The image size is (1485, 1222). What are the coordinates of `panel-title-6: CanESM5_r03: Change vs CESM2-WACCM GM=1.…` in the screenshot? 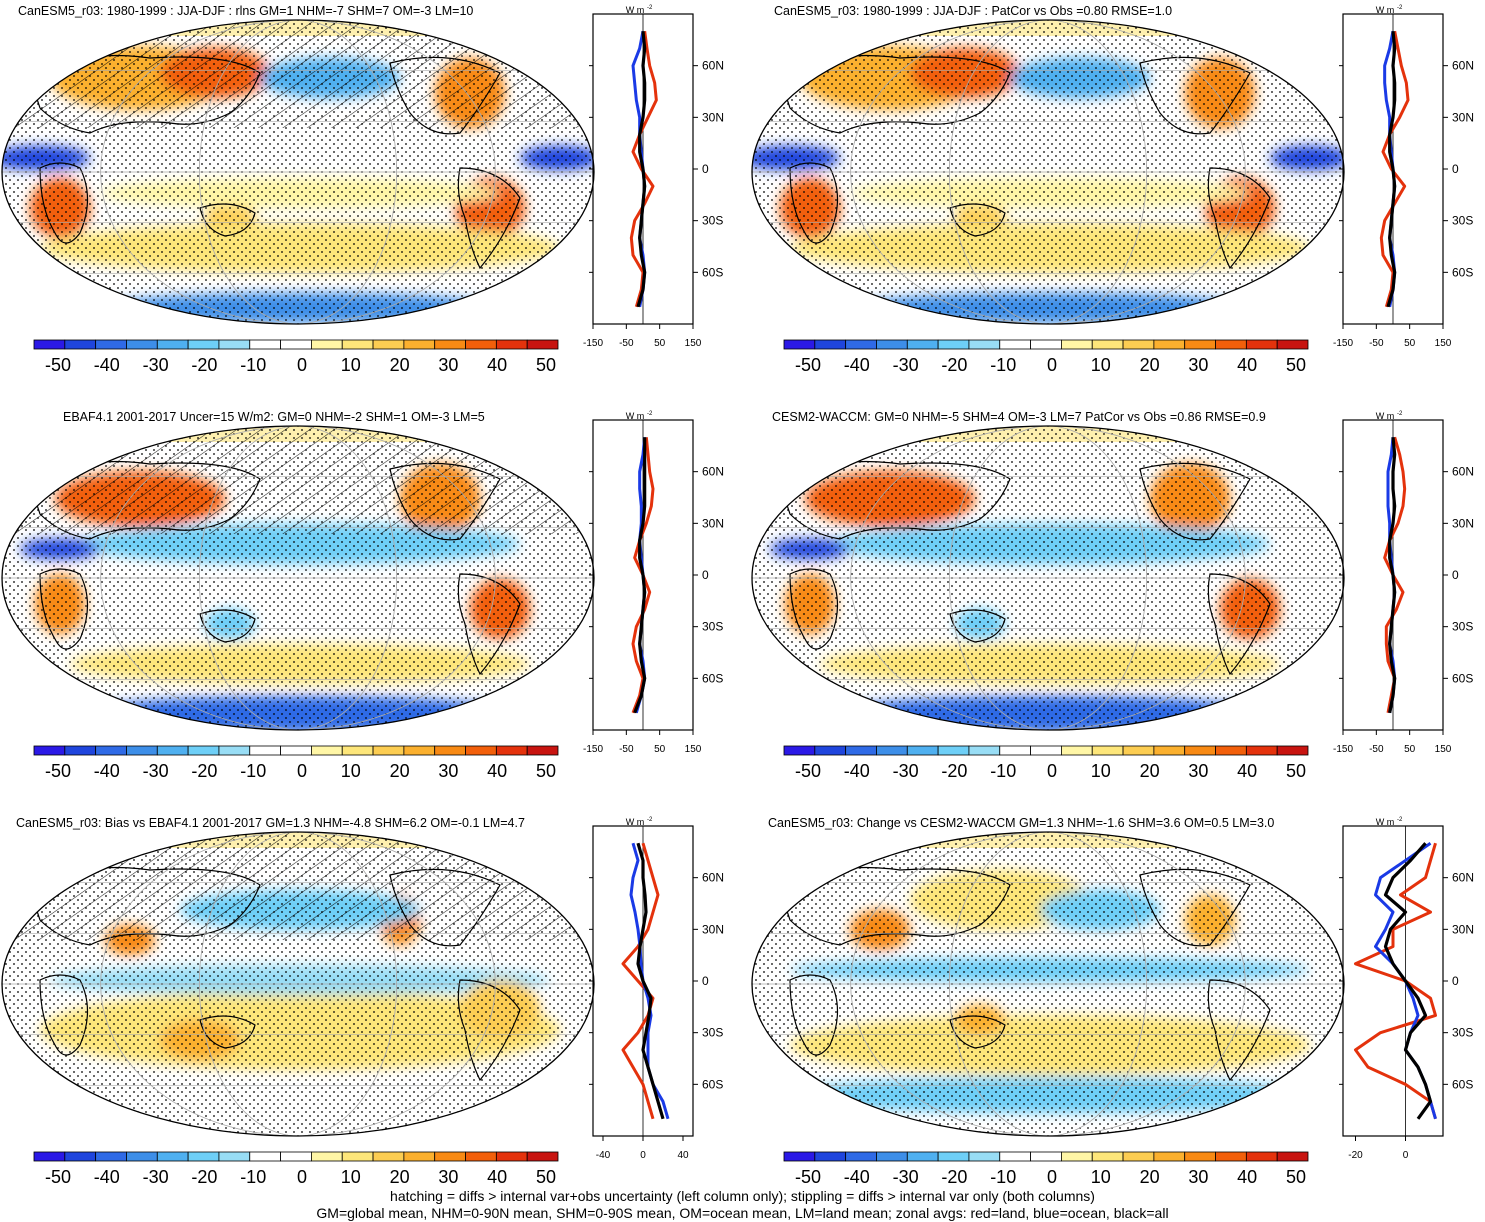 It's located at (1021, 823).